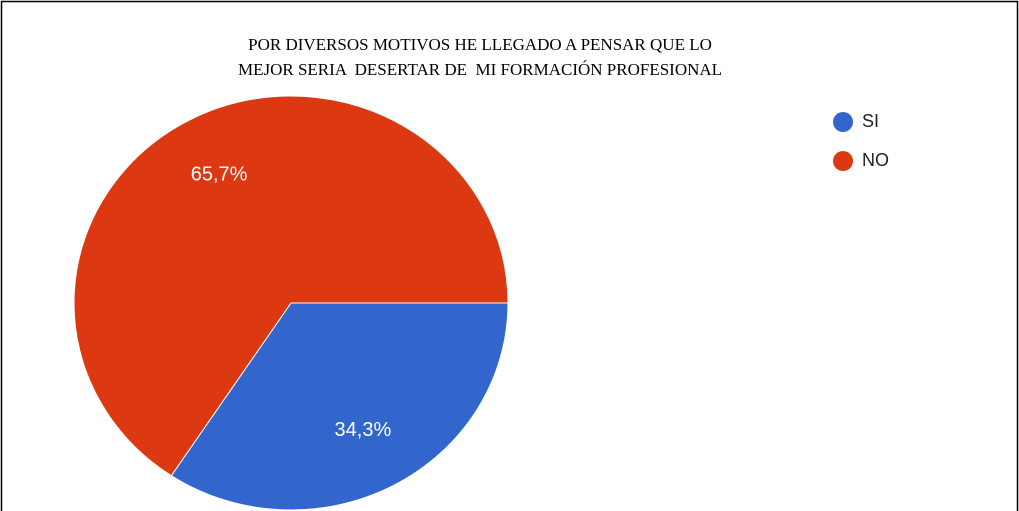 Image resolution: width=1019 pixels, height=511 pixels. Describe the element at coordinates (219, 175) in the screenshot. I see `data-label: 65,7%` at that location.